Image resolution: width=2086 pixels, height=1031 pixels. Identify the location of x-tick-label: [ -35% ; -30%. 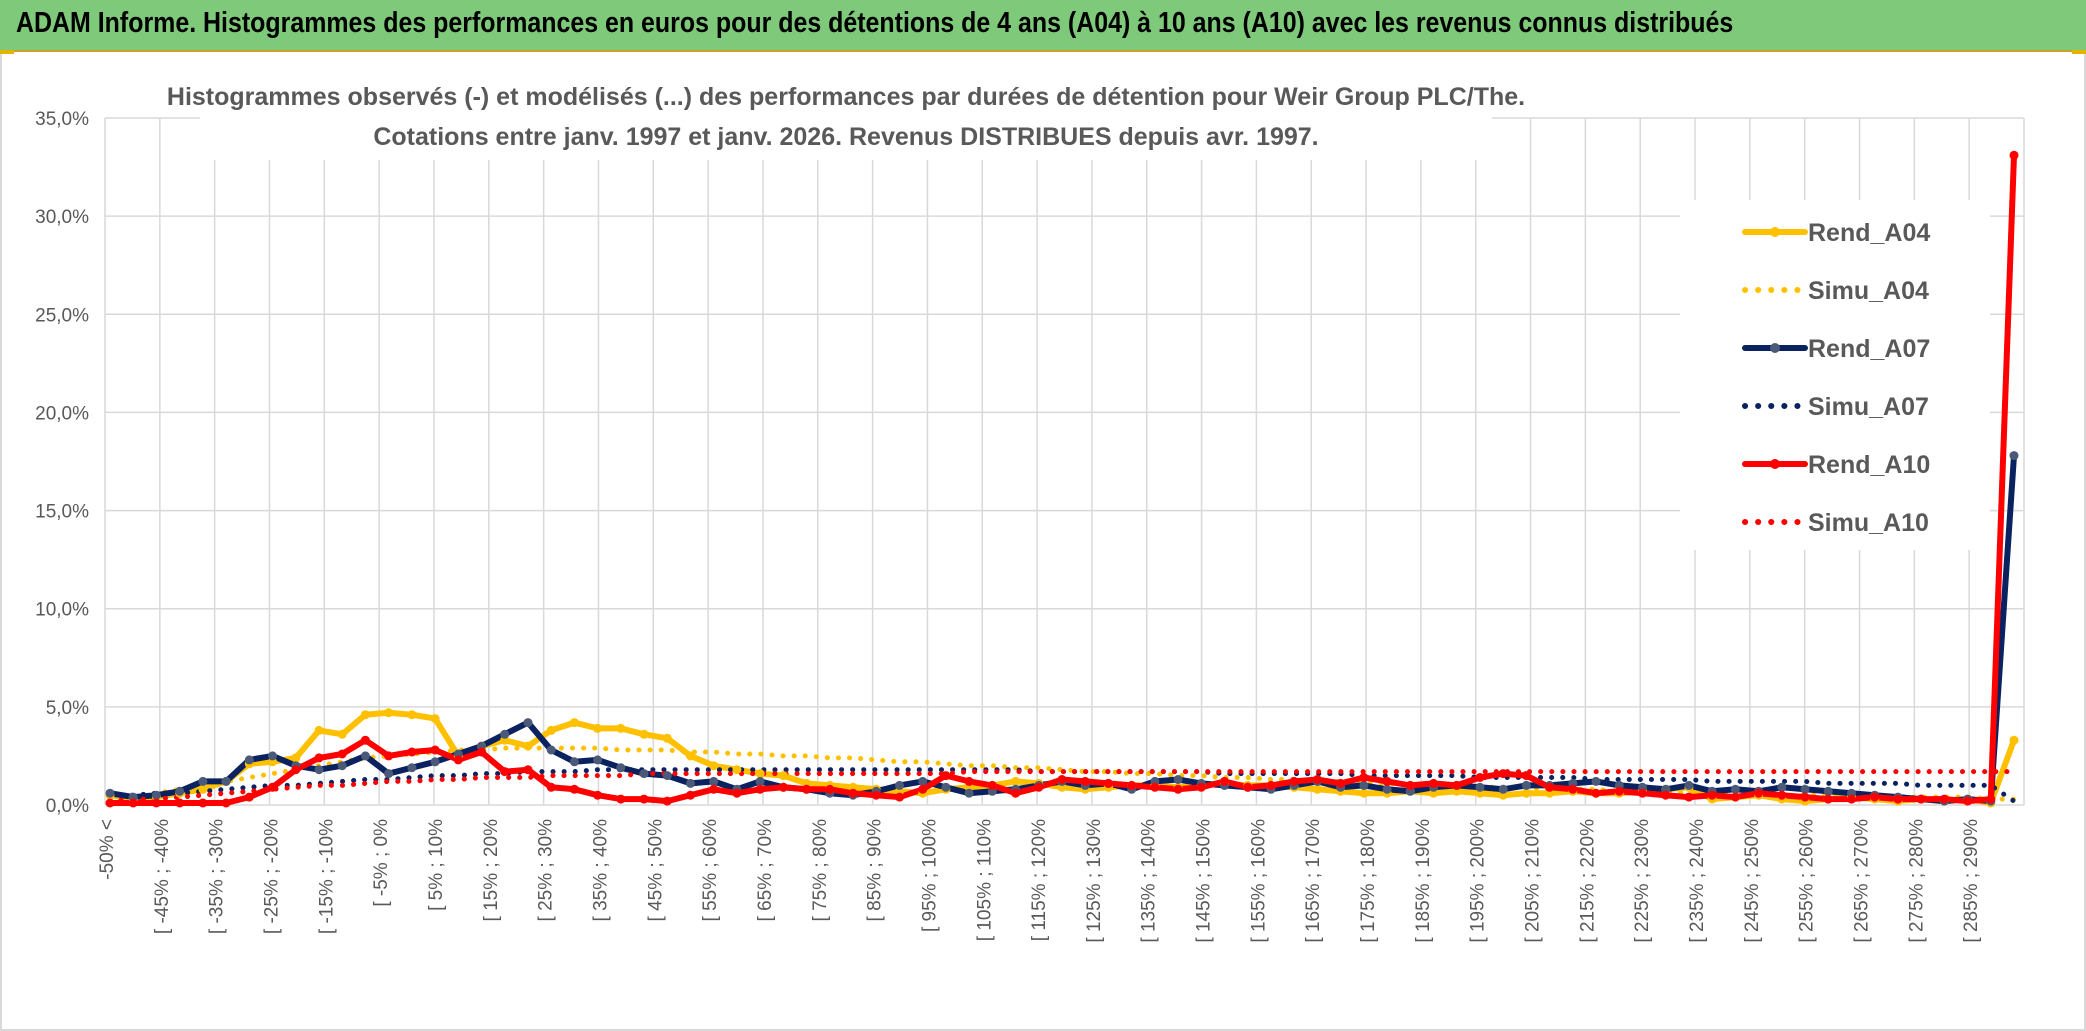
(217, 876).